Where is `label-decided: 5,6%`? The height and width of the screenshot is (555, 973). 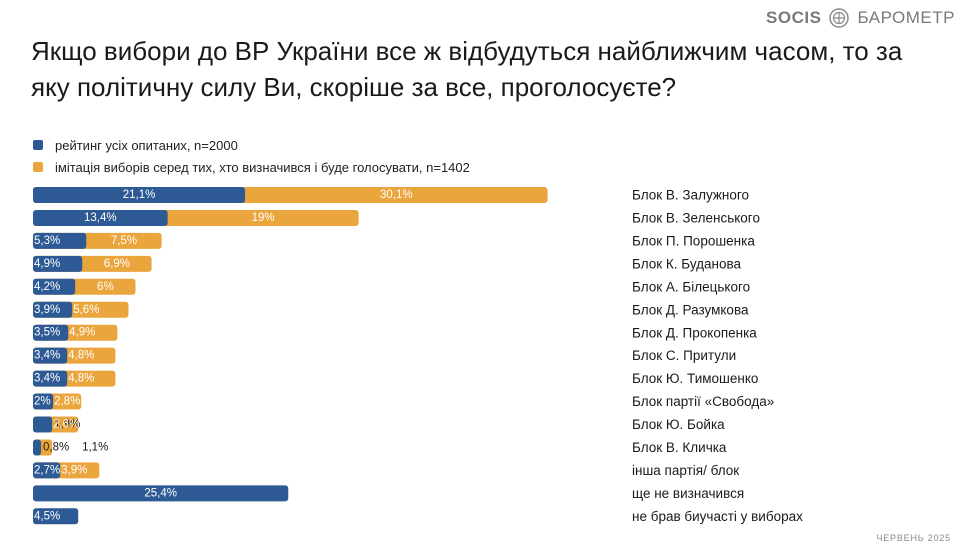 label-decided: 5,6% is located at coordinates (86, 310).